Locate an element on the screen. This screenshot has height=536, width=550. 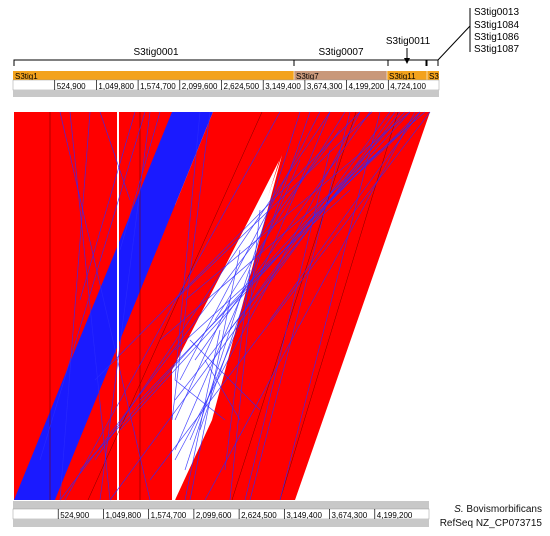
contig-label-s3tig0007: S3tig0007 is located at coordinates (340, 52).